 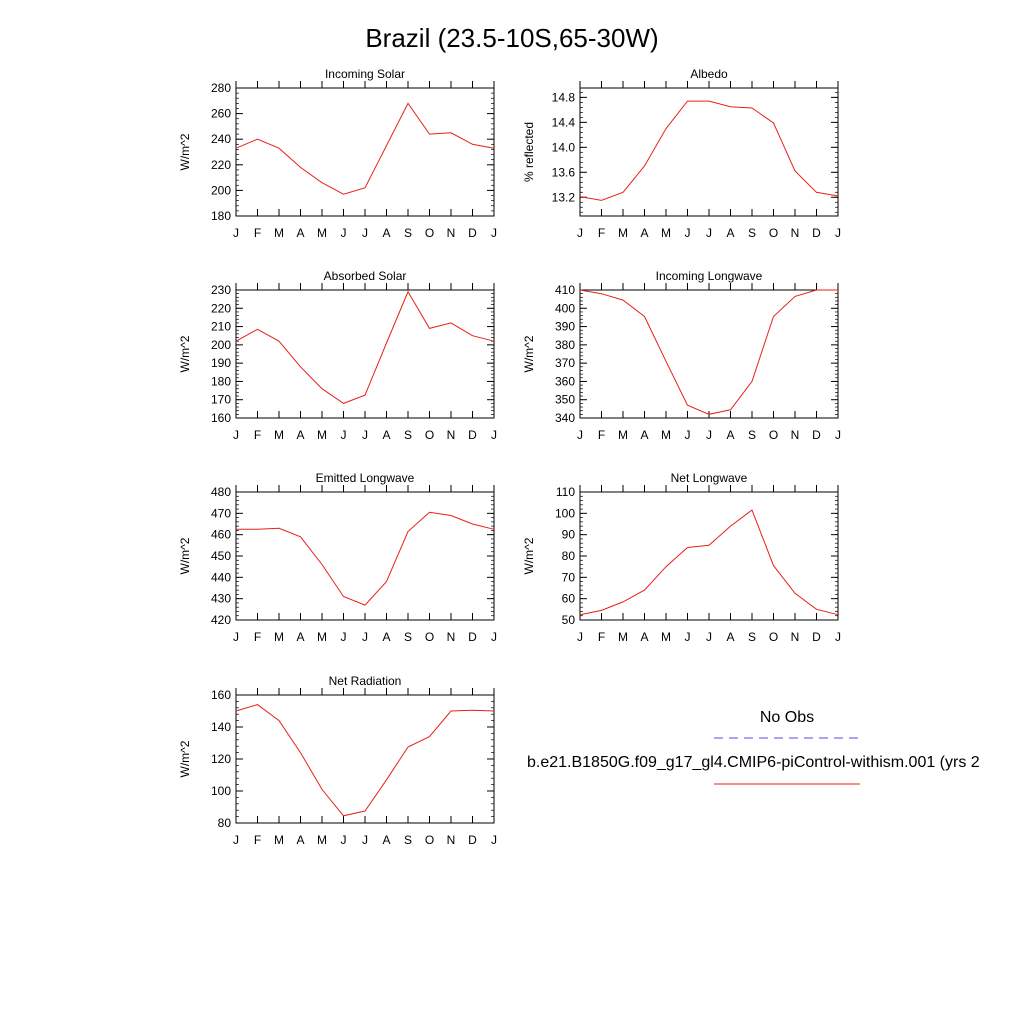 What do you see at coordinates (565, 308) in the screenshot?
I see `y-tick-label: 400` at bounding box center [565, 308].